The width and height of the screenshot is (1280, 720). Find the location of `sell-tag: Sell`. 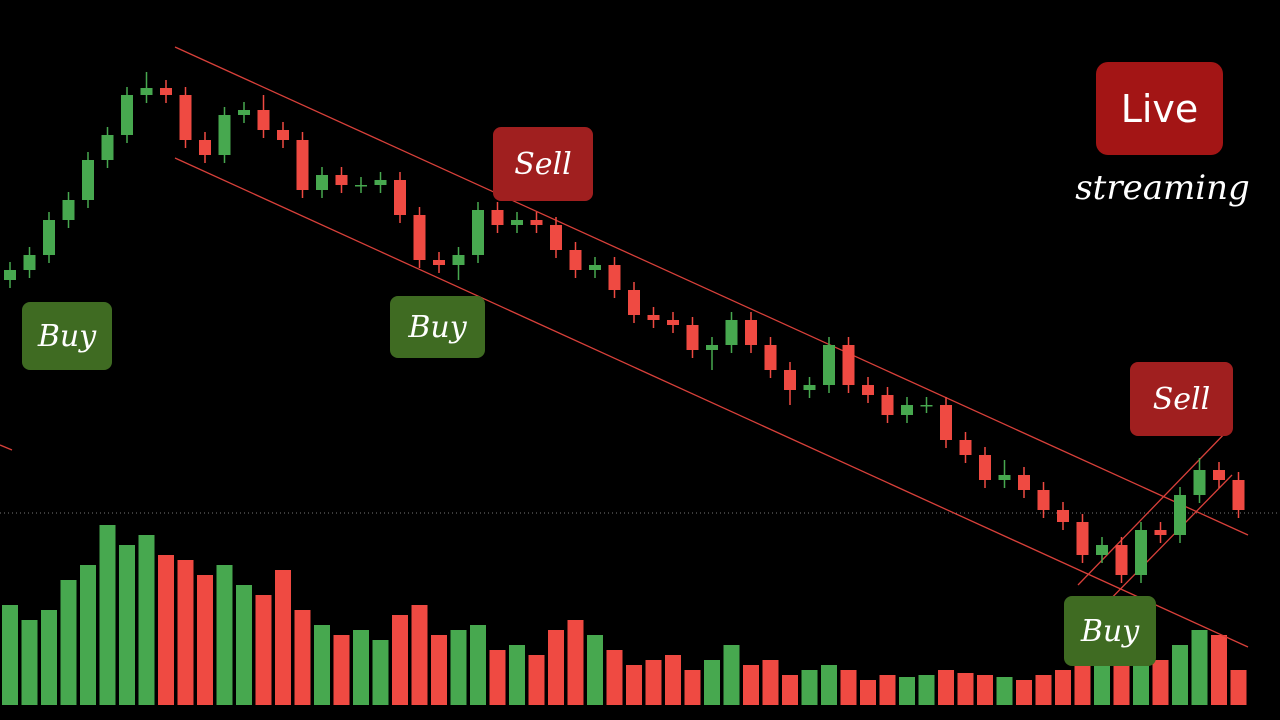

sell-tag: Sell is located at coordinates (1181, 399).